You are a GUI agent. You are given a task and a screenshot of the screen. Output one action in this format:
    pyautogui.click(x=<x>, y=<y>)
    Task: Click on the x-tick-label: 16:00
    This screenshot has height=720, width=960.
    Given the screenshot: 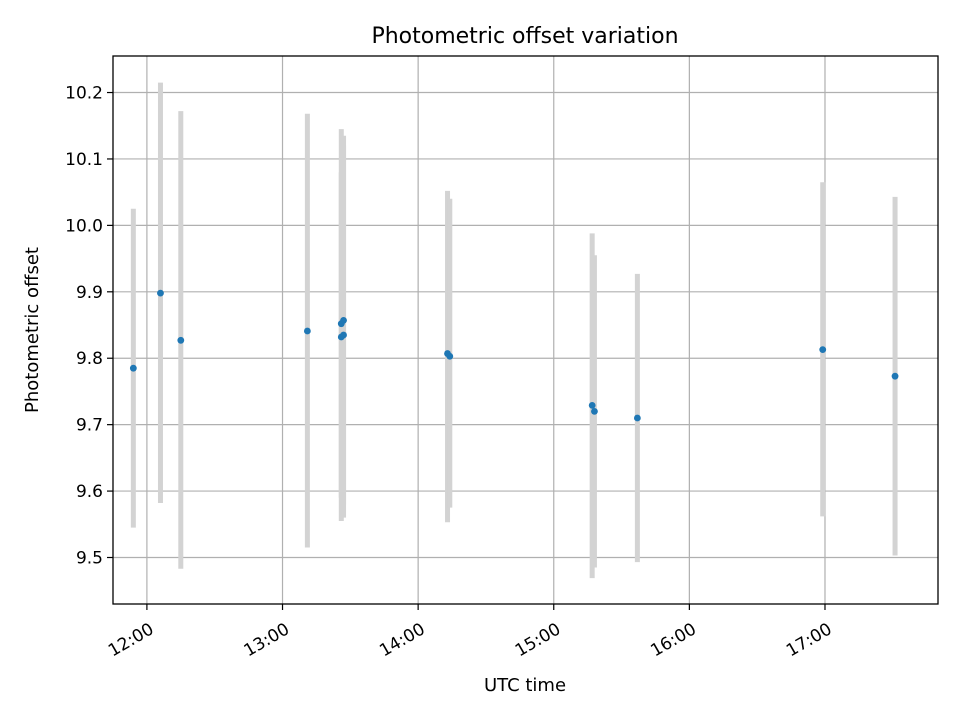 What is the action you would take?
    pyautogui.click(x=673, y=640)
    